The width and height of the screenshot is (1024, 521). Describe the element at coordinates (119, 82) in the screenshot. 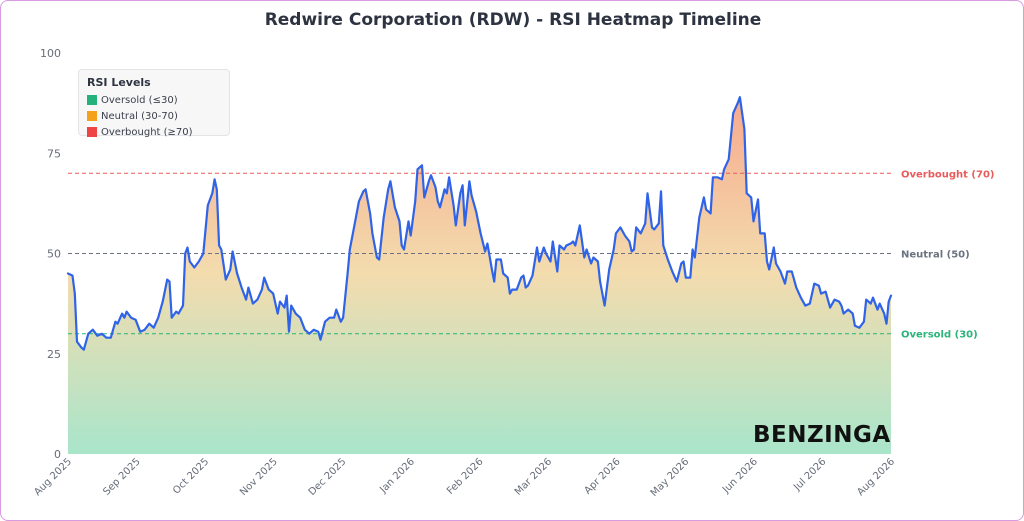

I see `legend-title: RSI Levels` at that location.